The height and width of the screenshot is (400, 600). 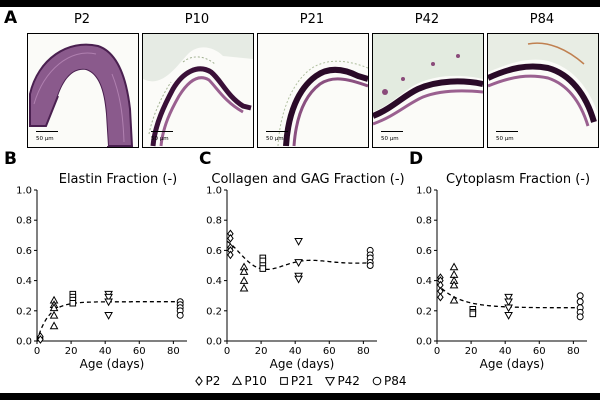 What do you see at coordinates (389, 381) in the screenshot?
I see `legend-item-p84: P84` at bounding box center [389, 381].